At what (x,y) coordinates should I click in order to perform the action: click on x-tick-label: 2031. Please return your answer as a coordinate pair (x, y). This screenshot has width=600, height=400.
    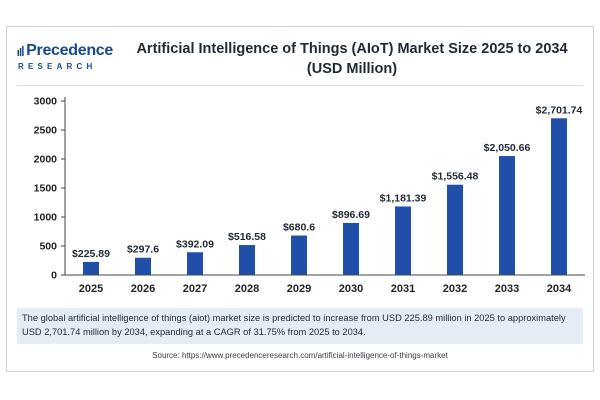
    Looking at the image, I should click on (403, 289).